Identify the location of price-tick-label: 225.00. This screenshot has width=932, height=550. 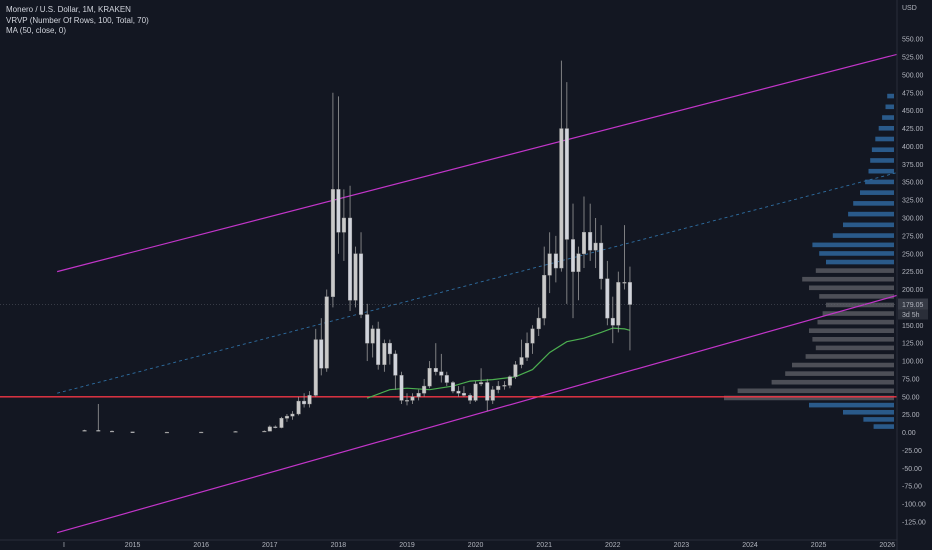
(913, 272).